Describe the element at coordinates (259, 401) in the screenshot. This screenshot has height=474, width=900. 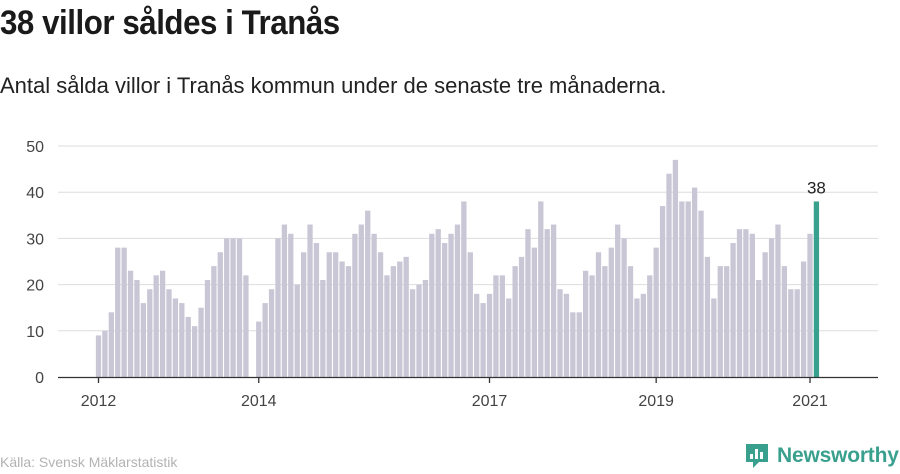
I see `x-tick-label: 2014` at that location.